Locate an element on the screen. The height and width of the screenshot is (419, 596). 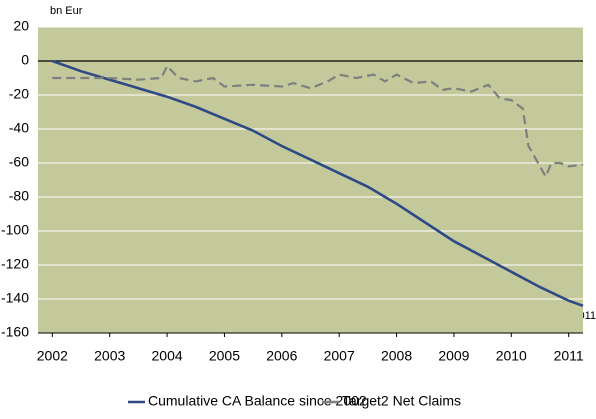
y-tick-label: -100 is located at coordinates (15, 230).